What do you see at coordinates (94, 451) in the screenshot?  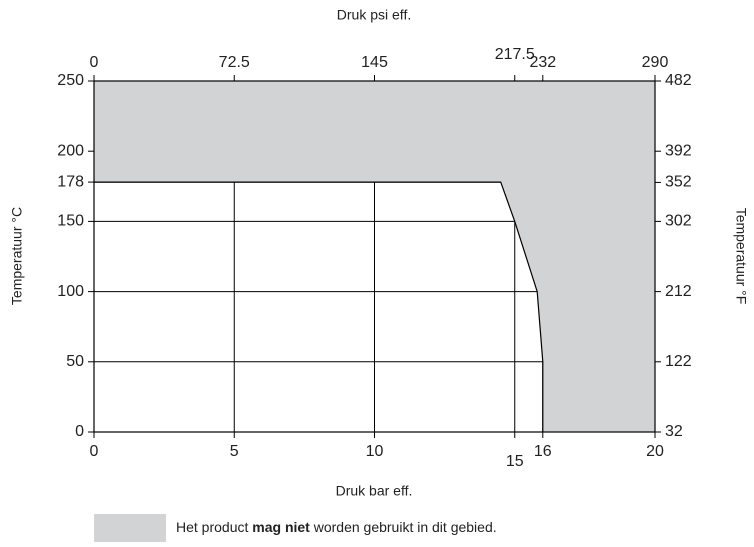 I see `x-tick-label: 0` at bounding box center [94, 451].